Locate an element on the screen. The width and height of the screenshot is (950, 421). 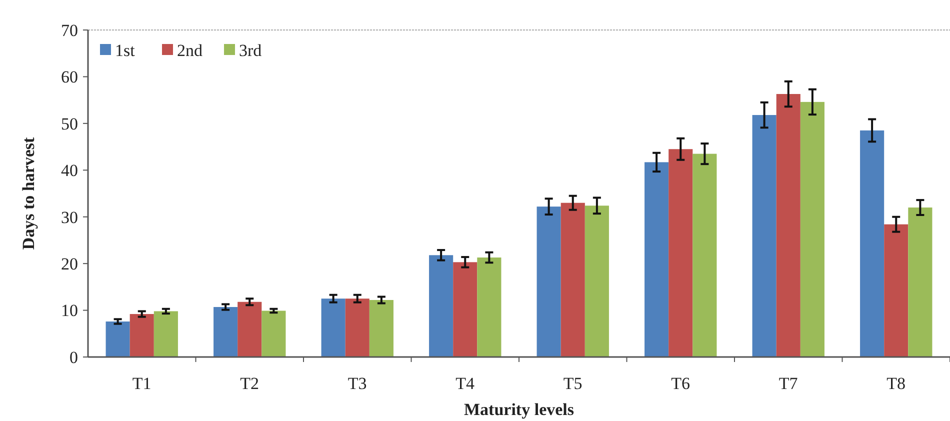
y-tick-label: 50 is located at coordinates (69, 124).